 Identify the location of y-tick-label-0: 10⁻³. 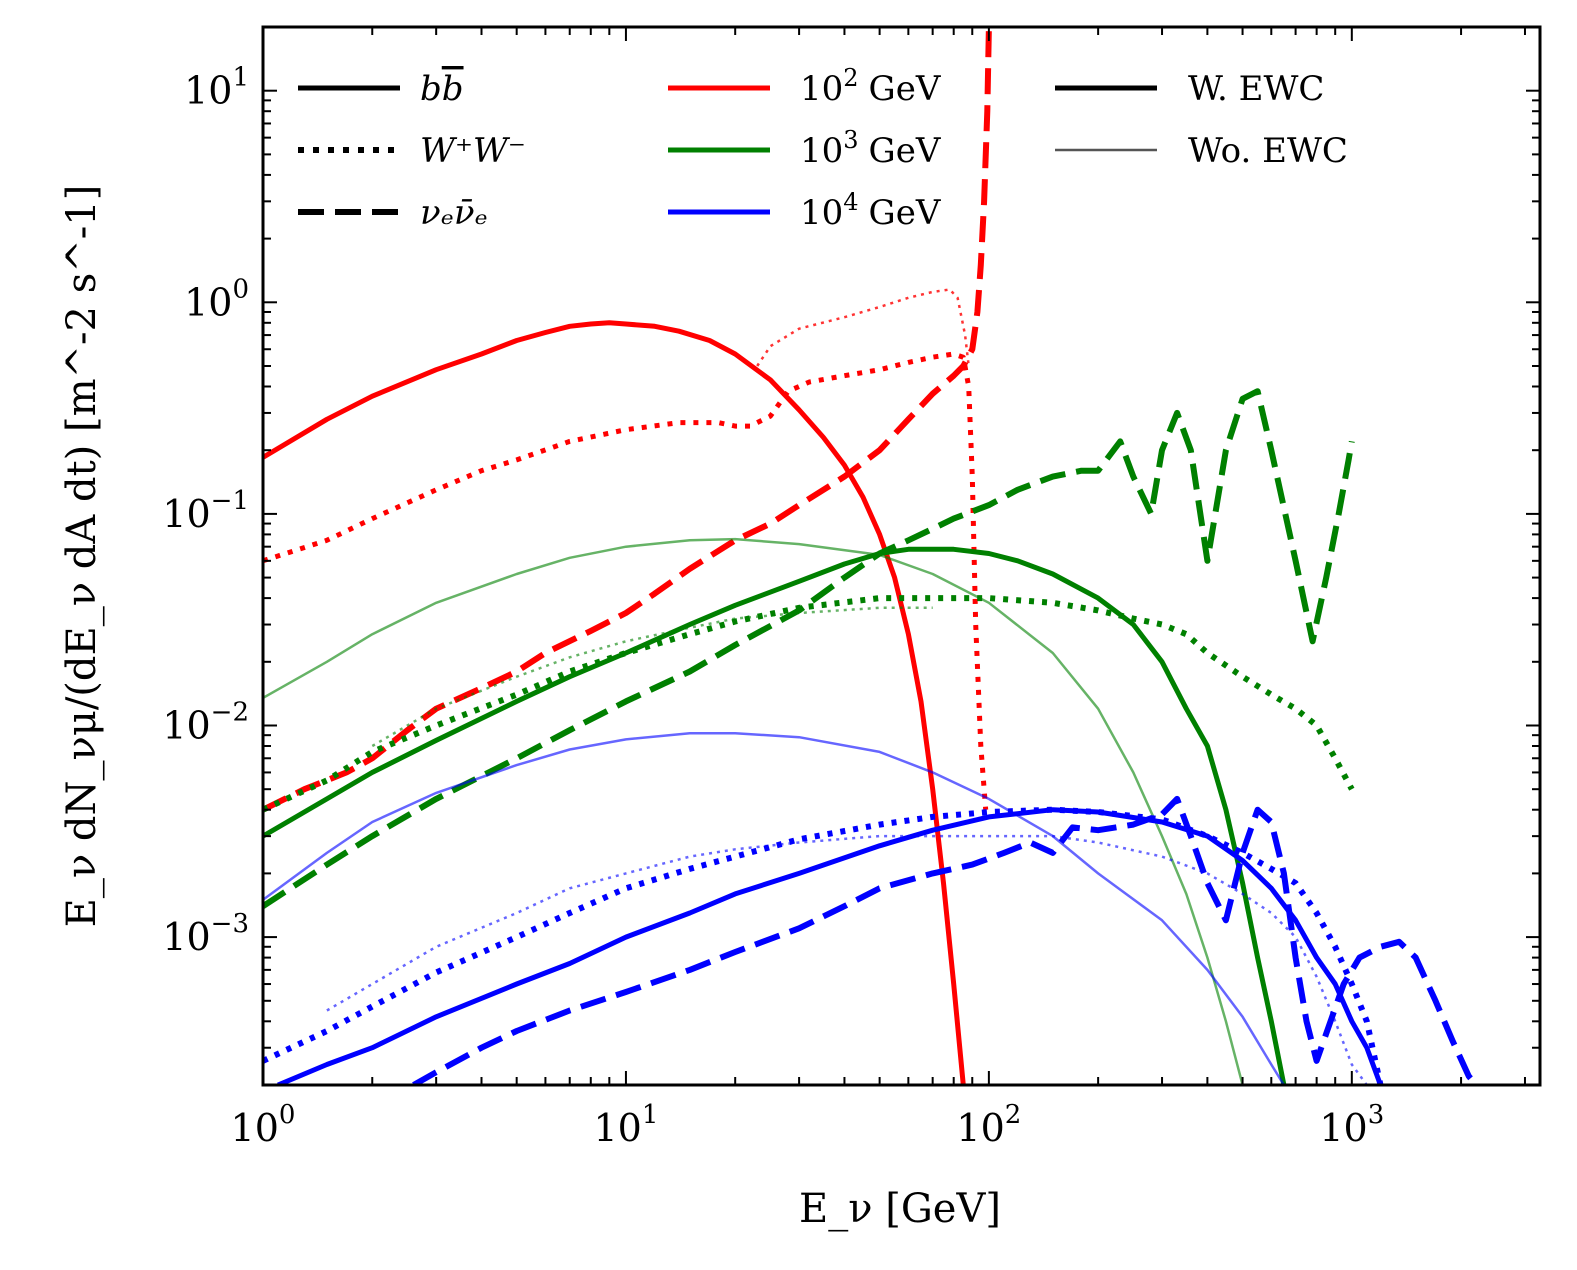
(205, 934).